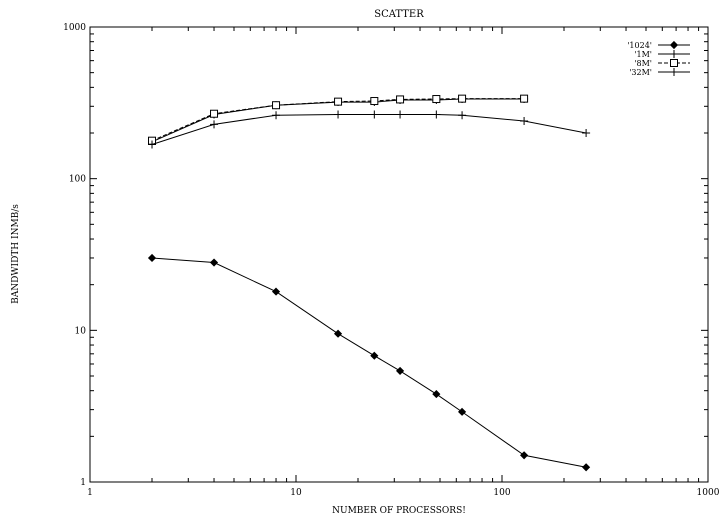 The height and width of the screenshot is (520, 728). I want to click on series-line, so click(369, 129).